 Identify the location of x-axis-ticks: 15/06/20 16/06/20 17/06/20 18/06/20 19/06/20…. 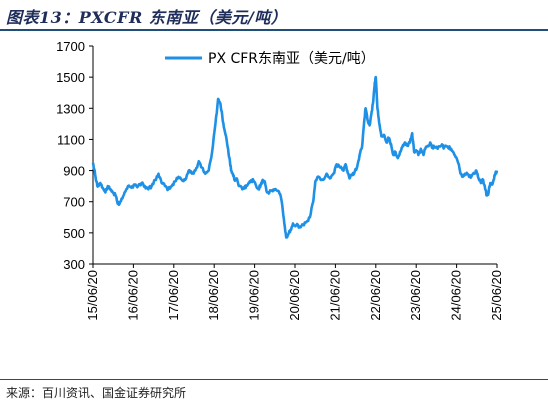
(294, 292).